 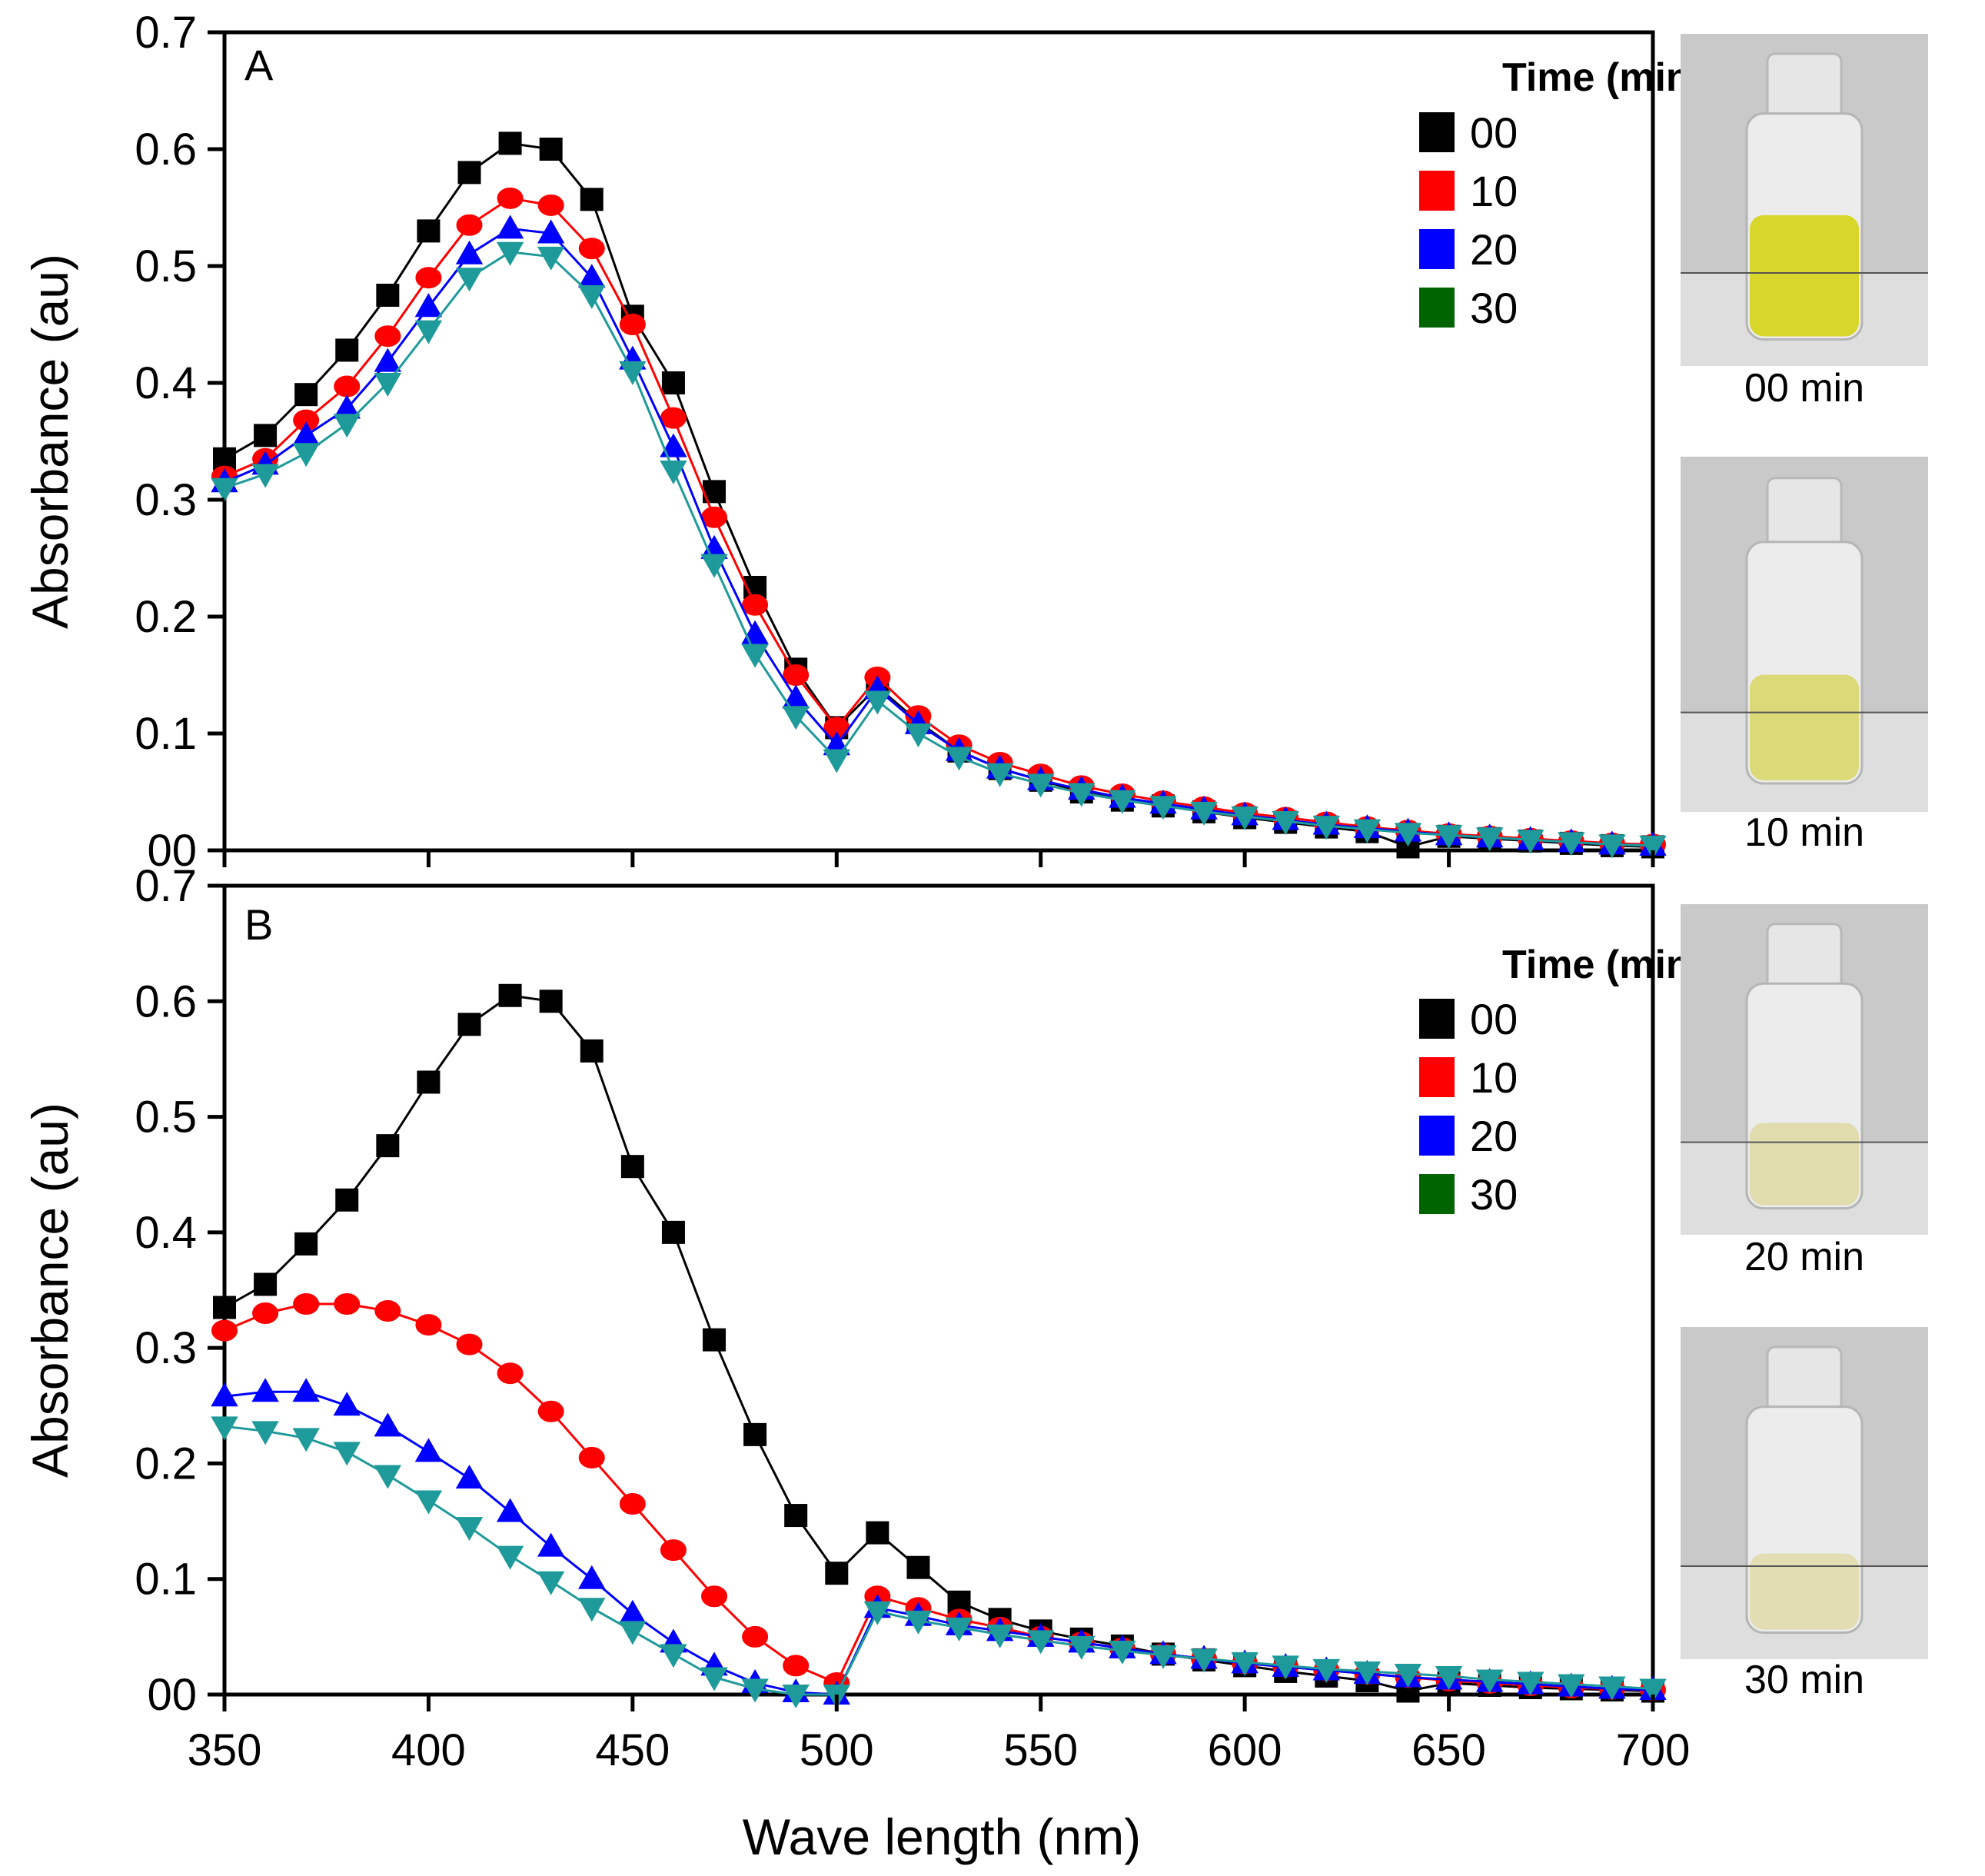 What do you see at coordinates (1494, 1019) in the screenshot?
I see `legend-label: 00` at bounding box center [1494, 1019].